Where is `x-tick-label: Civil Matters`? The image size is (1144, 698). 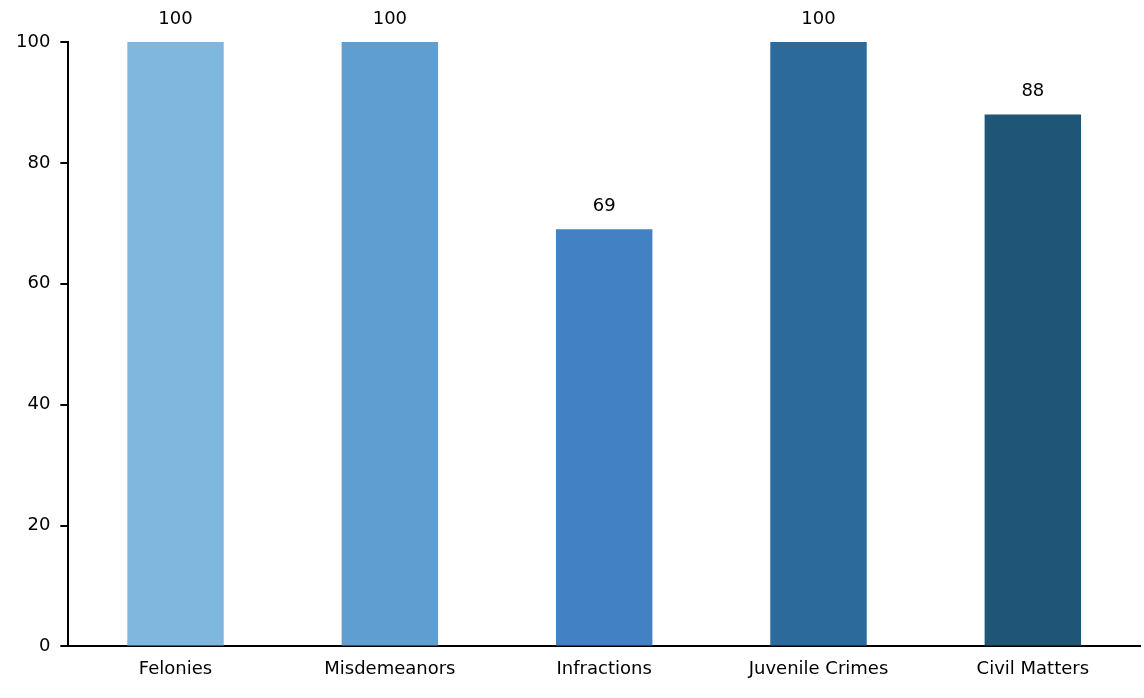 x-tick-label: Civil Matters is located at coordinates (1033, 667).